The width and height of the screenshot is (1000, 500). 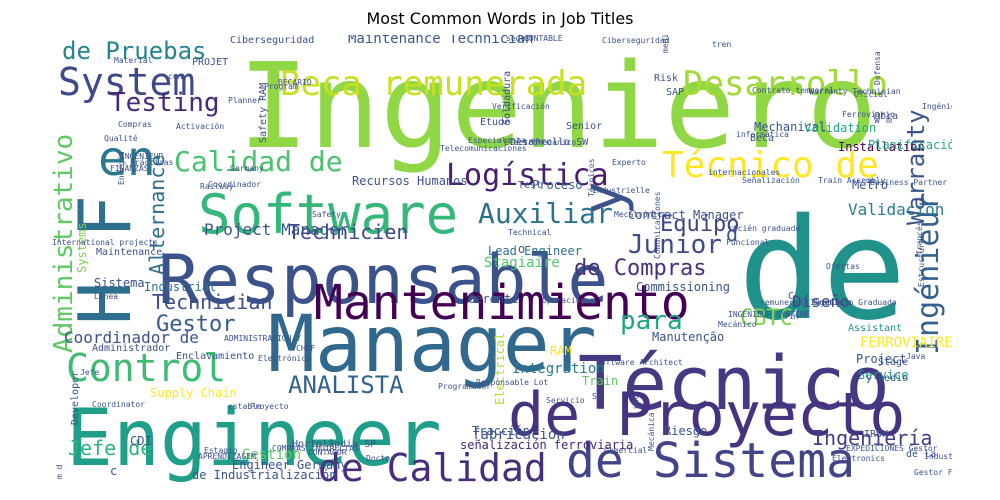 What do you see at coordinates (683, 287) in the screenshot?
I see `word-66: Commissioning` at bounding box center [683, 287].